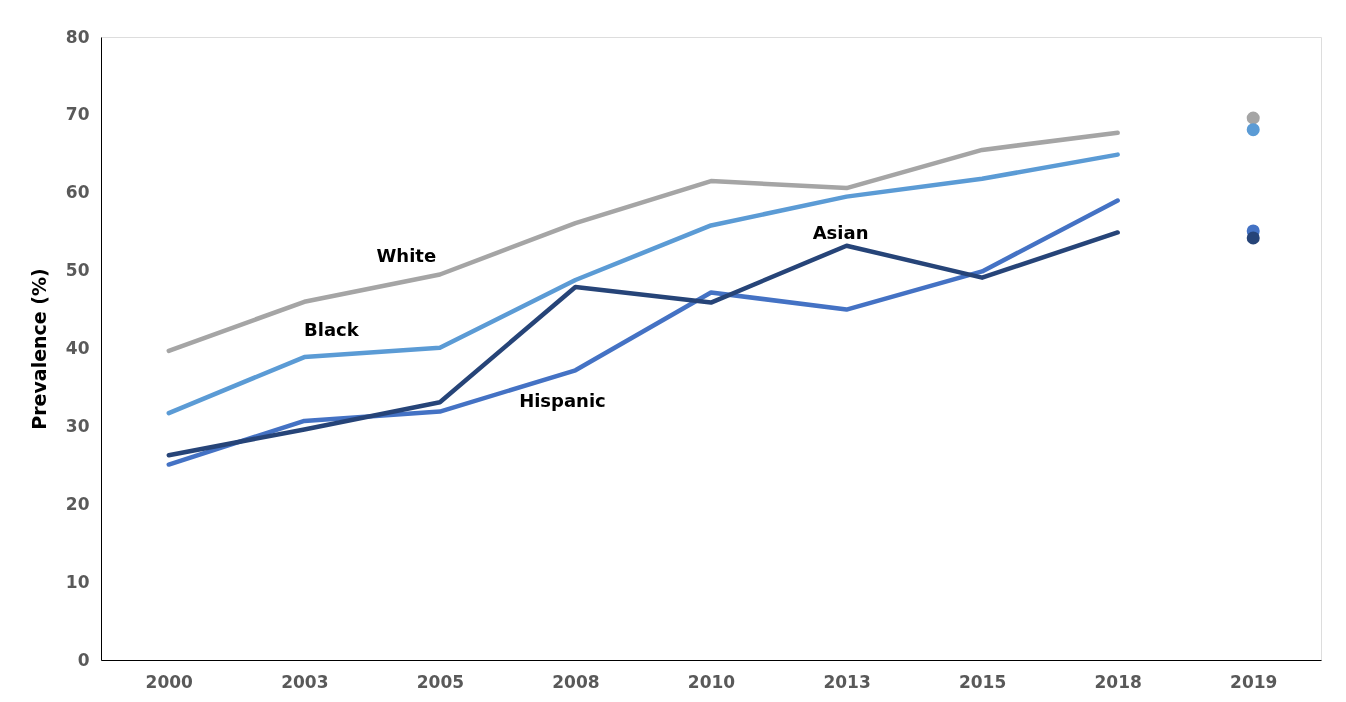 The width and height of the screenshot is (1346, 702). Describe the element at coordinates (169, 681) in the screenshot. I see `x-tick-label: 2000` at that location.